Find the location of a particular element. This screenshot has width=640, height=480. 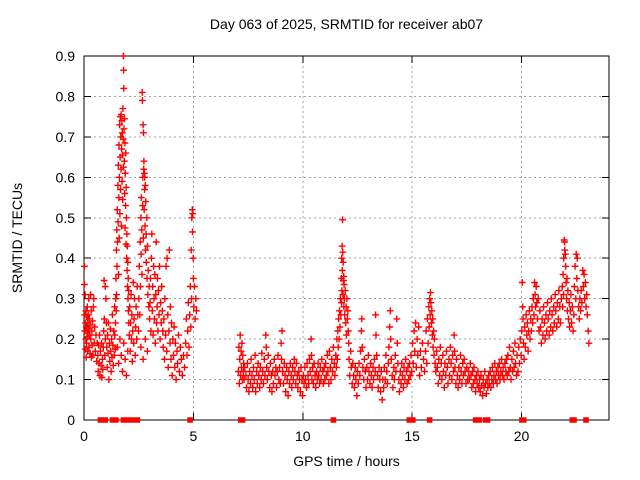

y-tick-label: 0.1 is located at coordinates (66, 380).